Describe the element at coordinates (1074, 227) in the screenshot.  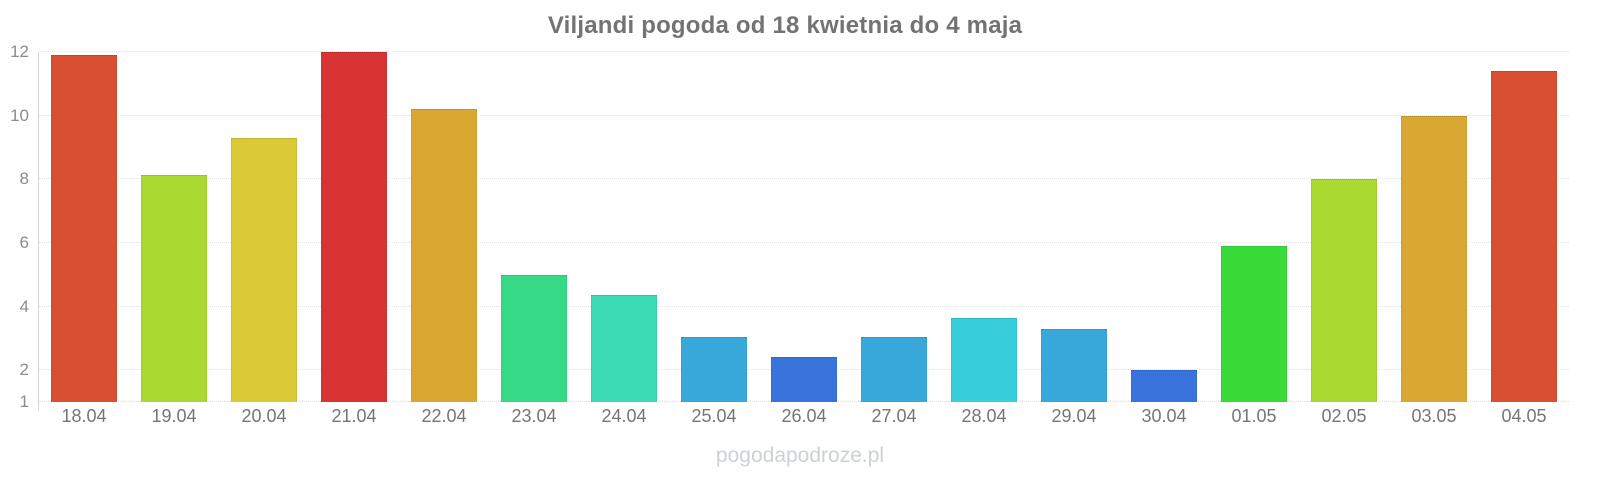
I see `bar-column-29.04` at that location.